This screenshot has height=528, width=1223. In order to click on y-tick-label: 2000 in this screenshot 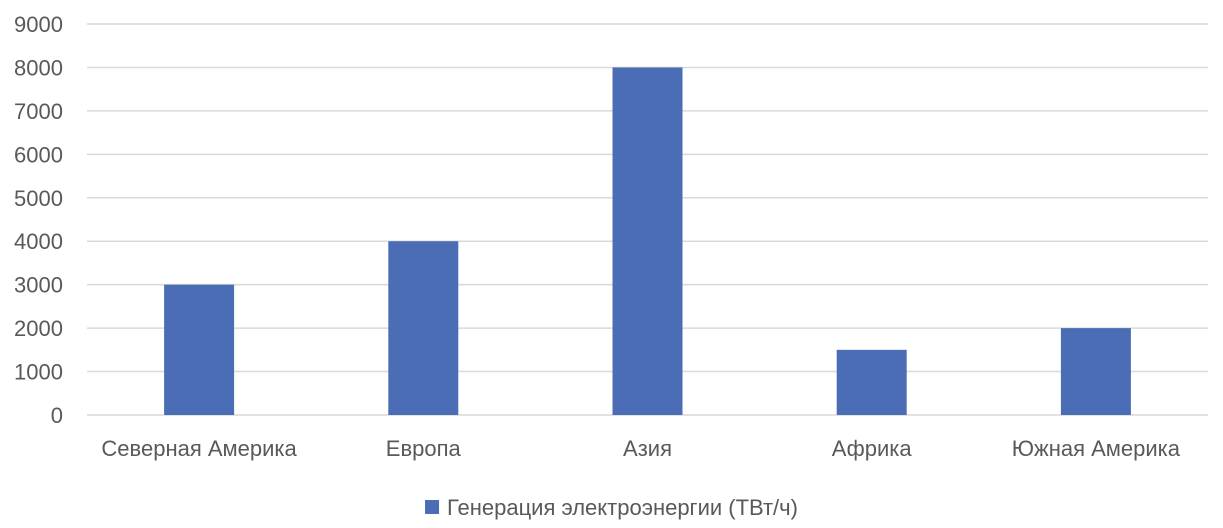, I will do `click(38, 328)`.